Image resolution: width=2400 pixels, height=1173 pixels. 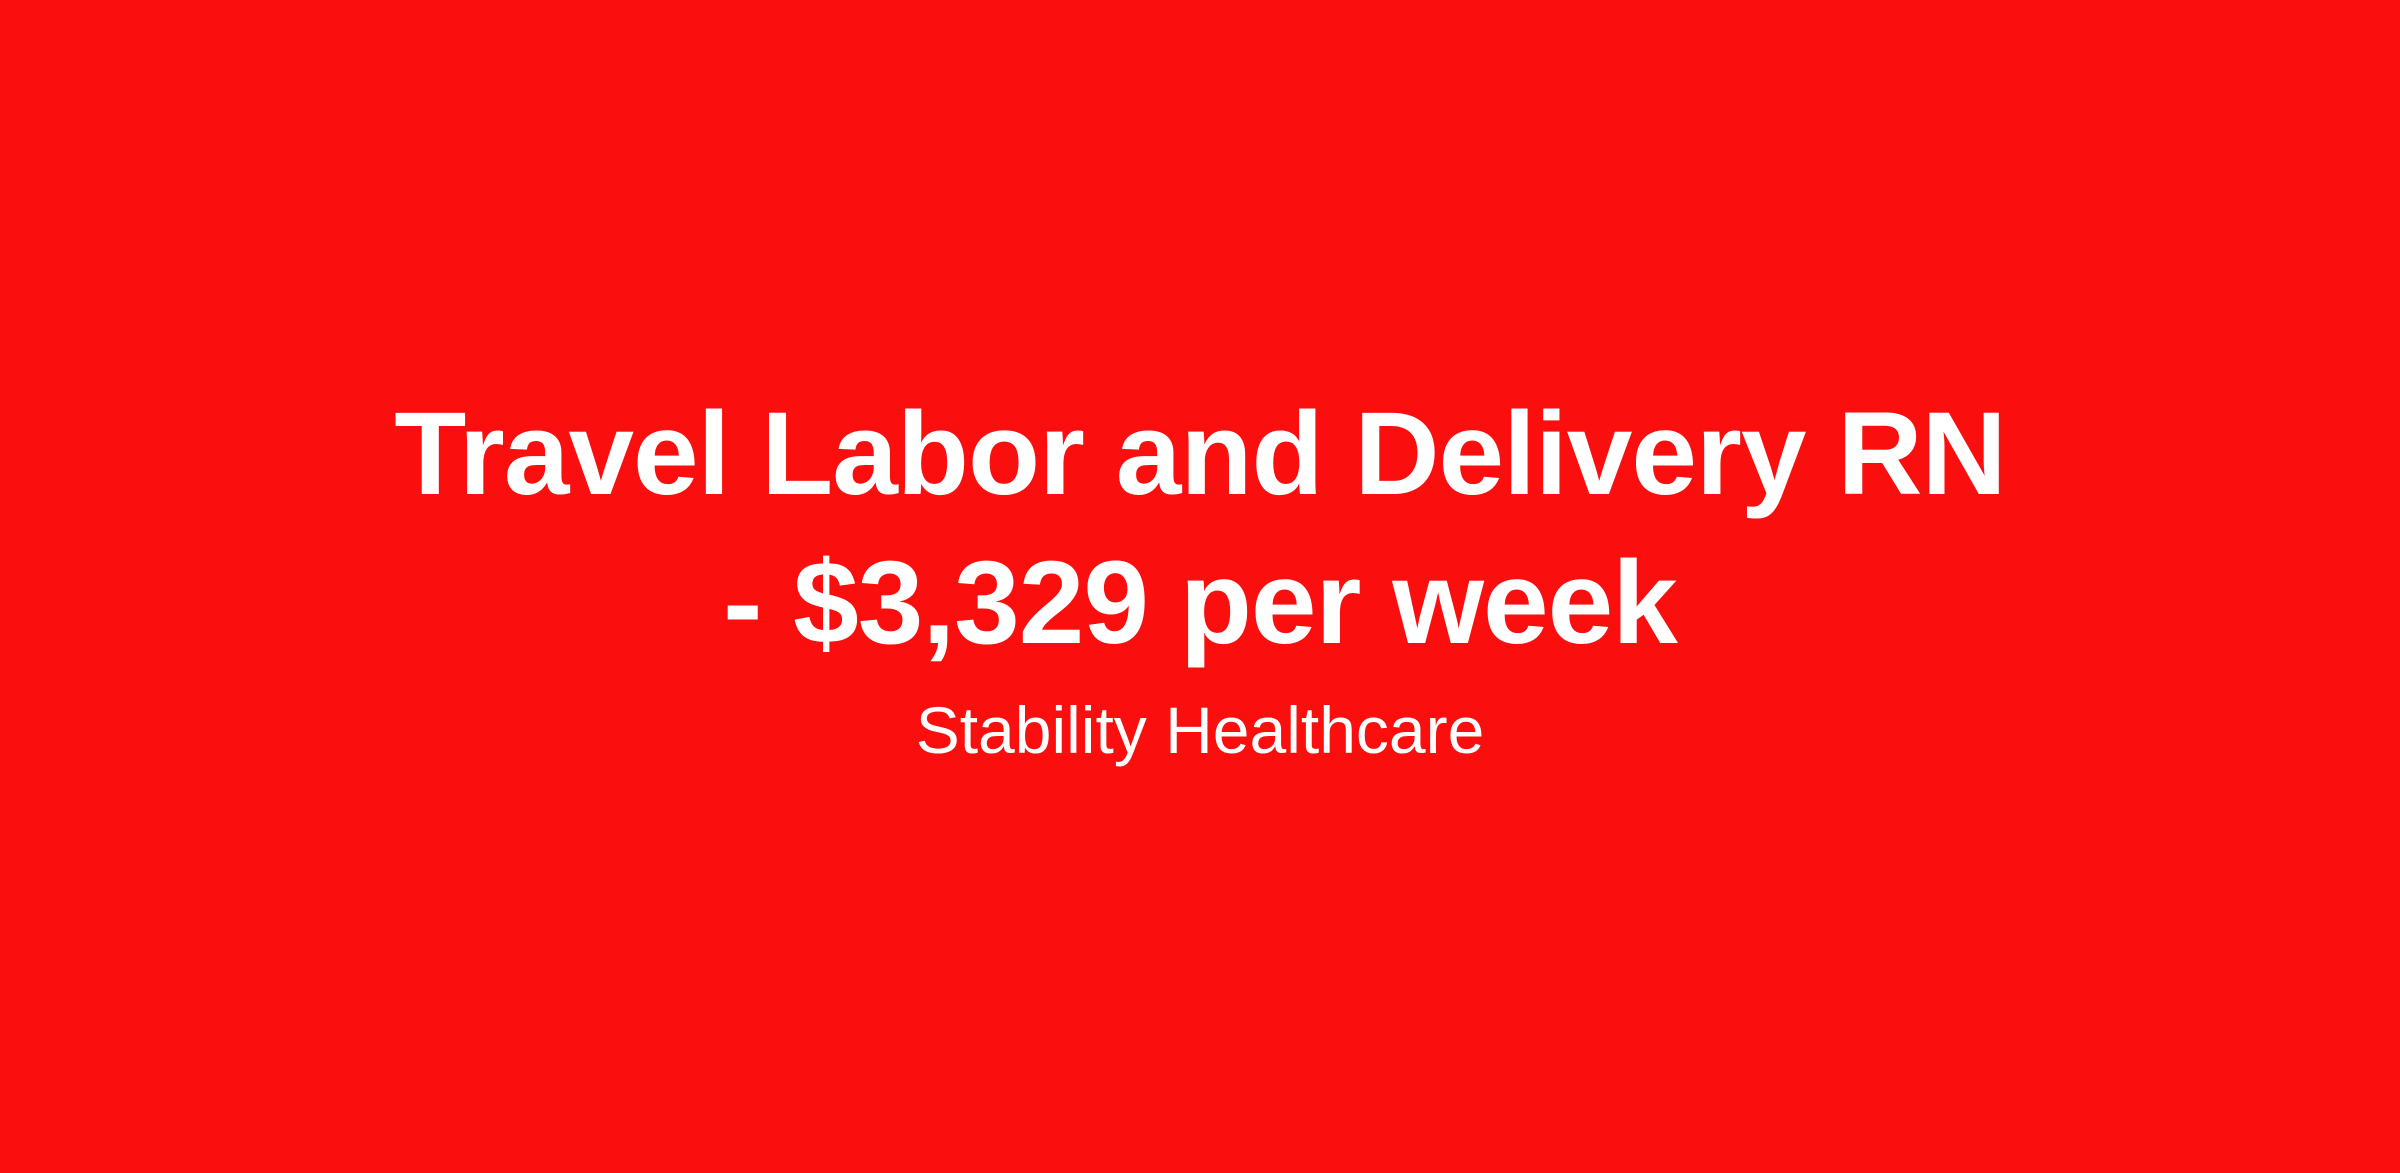 What do you see at coordinates (1200, 453) in the screenshot?
I see `job-title-line1: Travel Labor and Delivery RN` at bounding box center [1200, 453].